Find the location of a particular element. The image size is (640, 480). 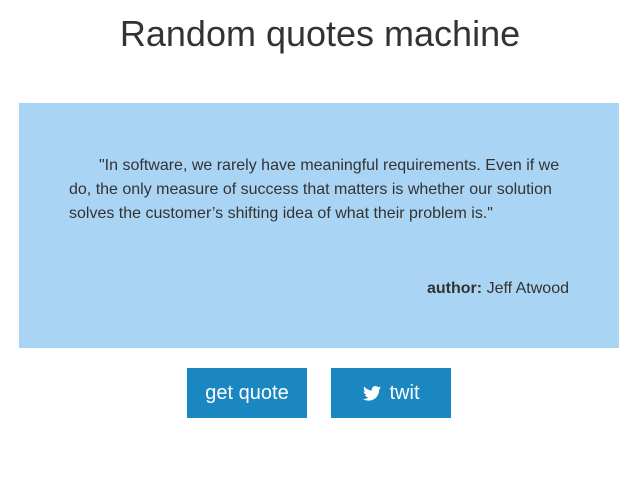

author-label: author: is located at coordinates (455, 288).